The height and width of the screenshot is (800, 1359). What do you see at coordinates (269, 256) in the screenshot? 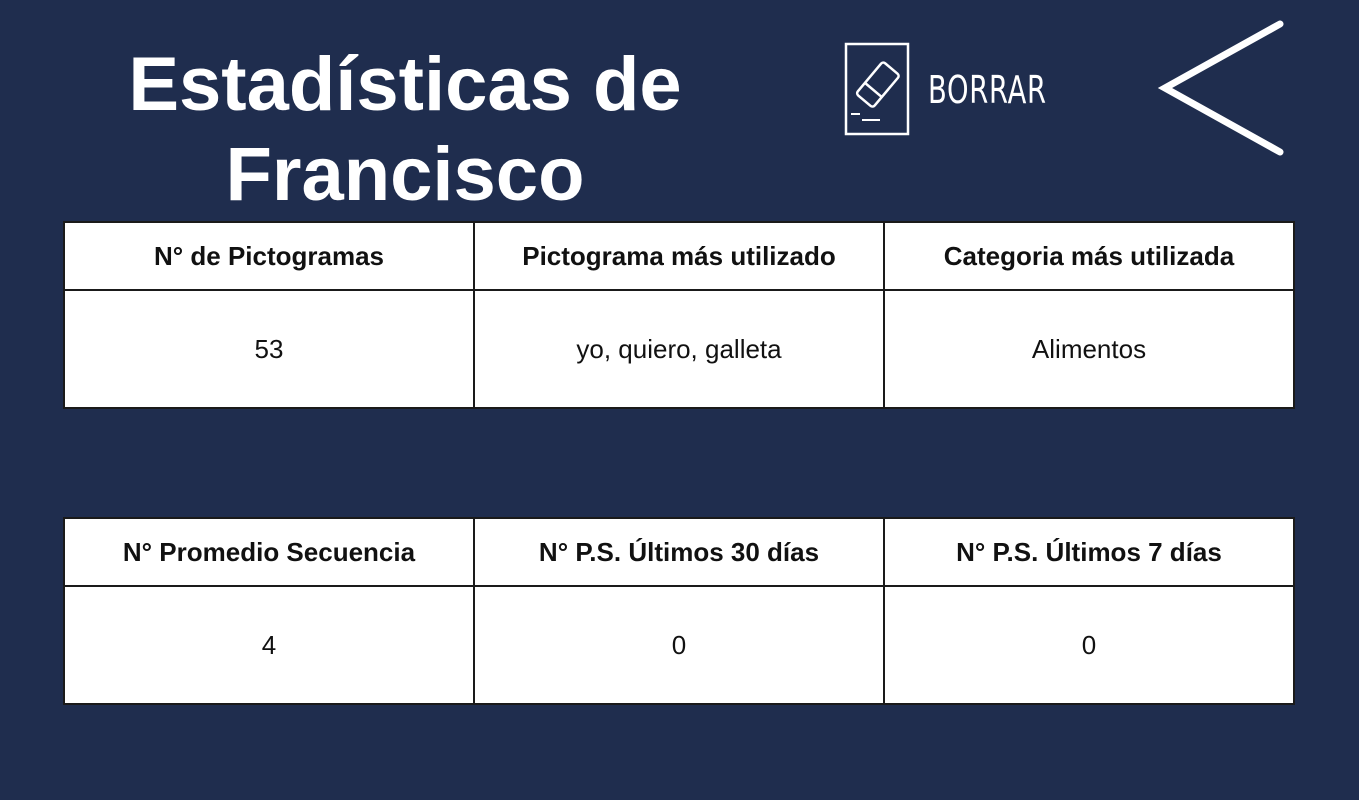
I see `header-pictogram-count: N° de Pictogramas` at bounding box center [269, 256].